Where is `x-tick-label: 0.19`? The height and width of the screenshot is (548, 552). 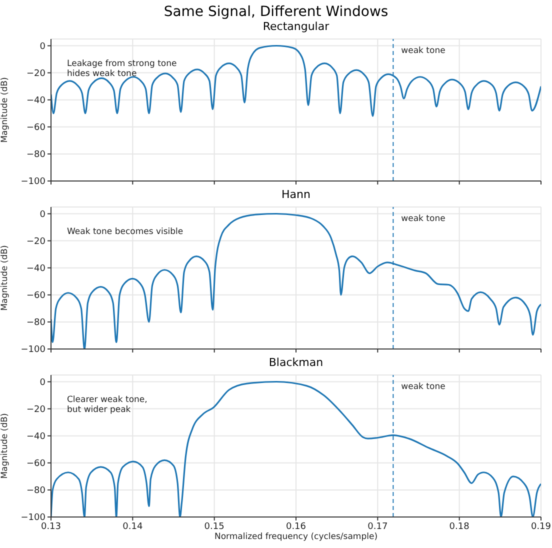 x-tick-label: 0.19 is located at coordinates (541, 527).